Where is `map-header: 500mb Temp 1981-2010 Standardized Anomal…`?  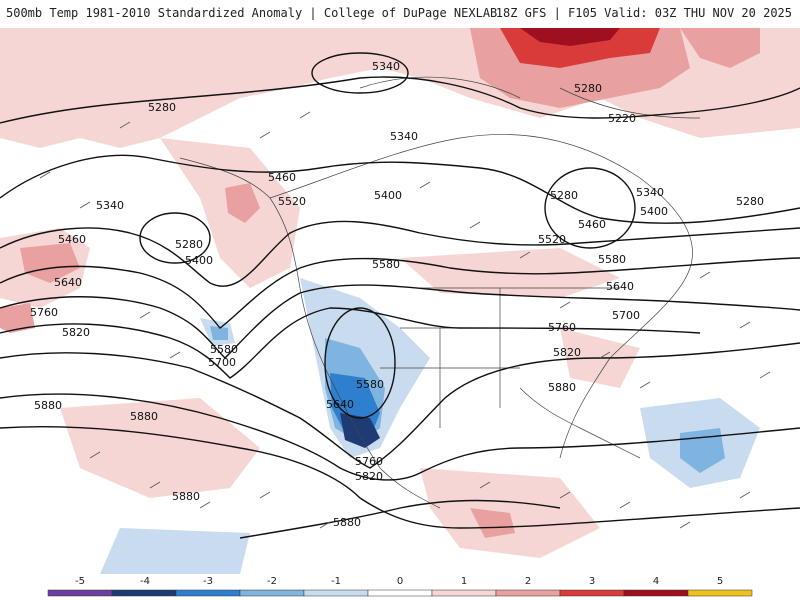 map-header: 500mb Temp 1981-2010 Standardized Anomal… is located at coordinates (400, 14).